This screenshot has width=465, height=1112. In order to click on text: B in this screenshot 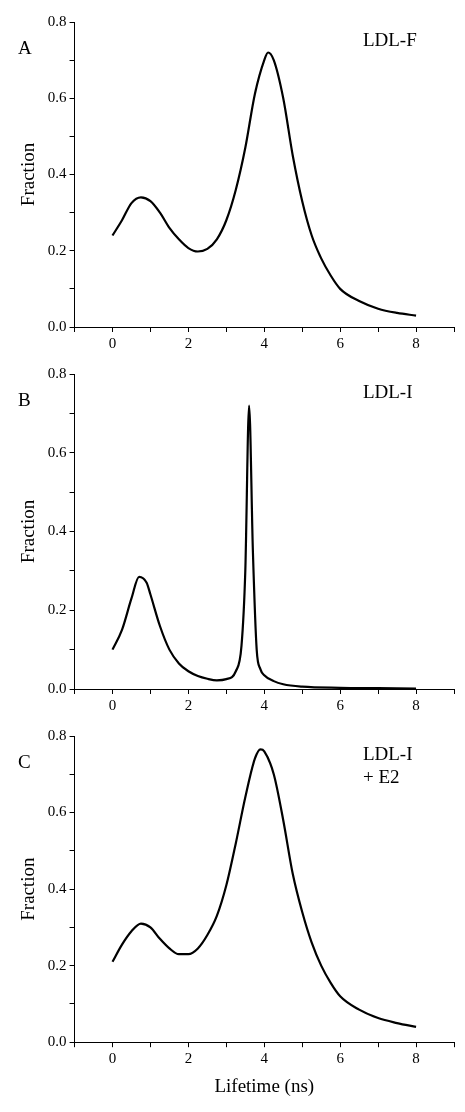, I will do `click(24, 400)`.